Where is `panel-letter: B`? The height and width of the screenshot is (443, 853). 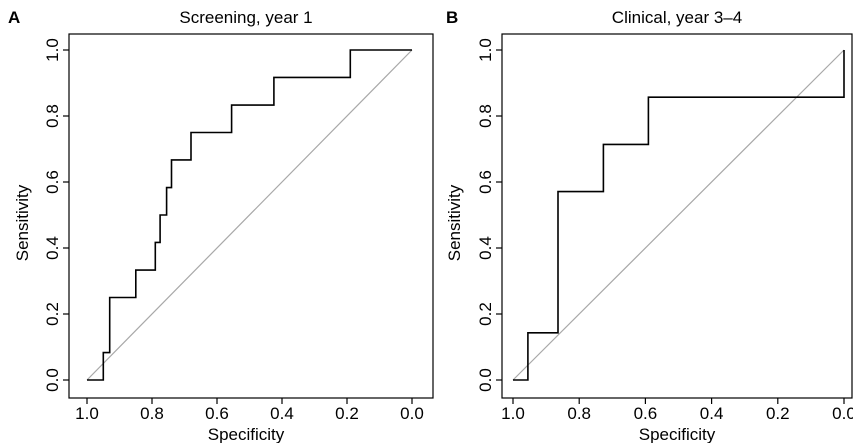
panel-letter: B is located at coordinates (452, 17).